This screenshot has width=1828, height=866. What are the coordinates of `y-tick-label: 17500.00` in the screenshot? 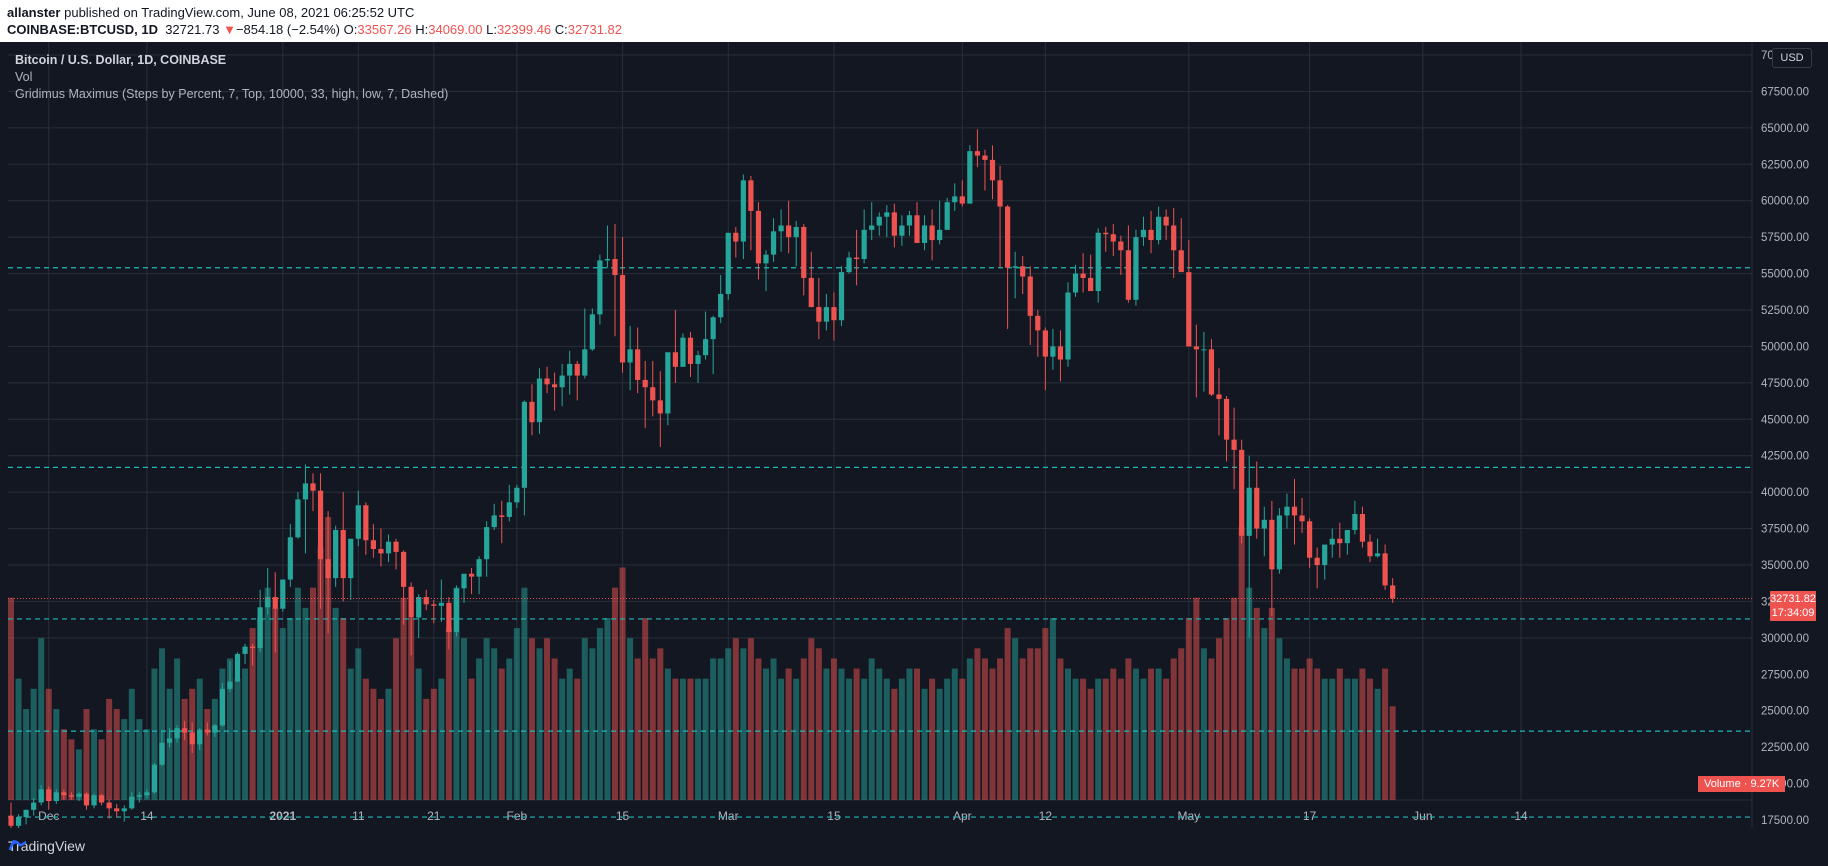 It's located at (1785, 821).